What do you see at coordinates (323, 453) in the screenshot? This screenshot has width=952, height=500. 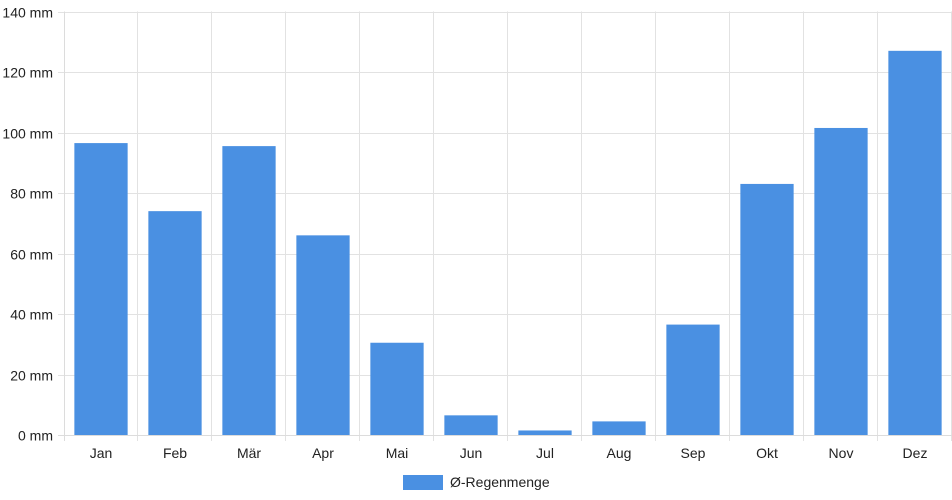 I see `x-tick-label: Apr` at bounding box center [323, 453].